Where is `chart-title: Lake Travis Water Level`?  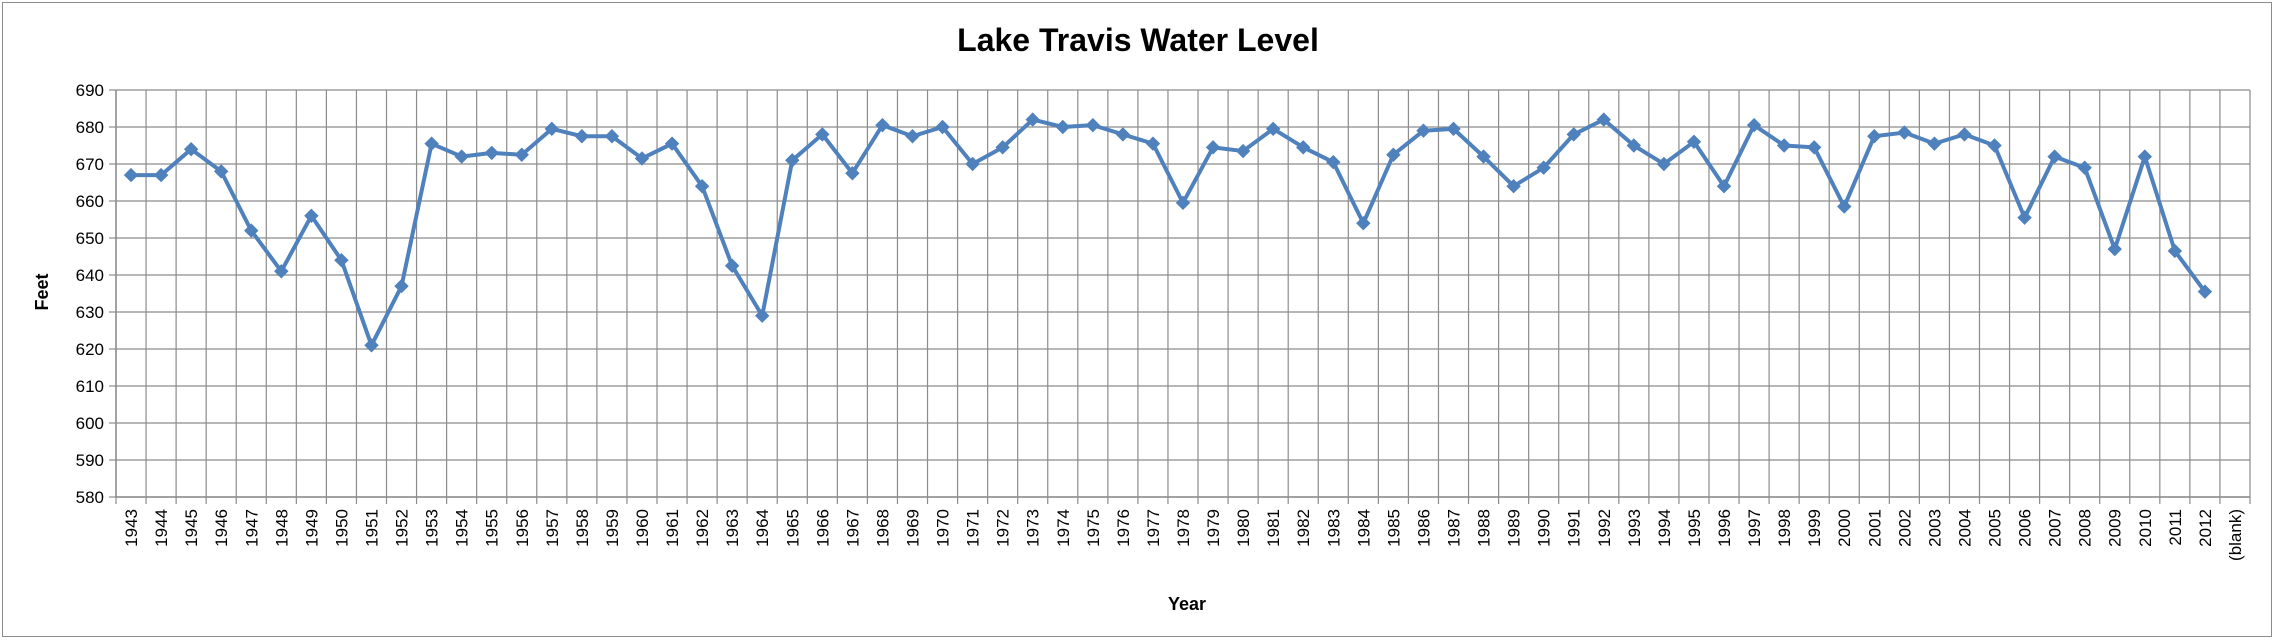
chart-title: Lake Travis Water Level is located at coordinates (1138, 40).